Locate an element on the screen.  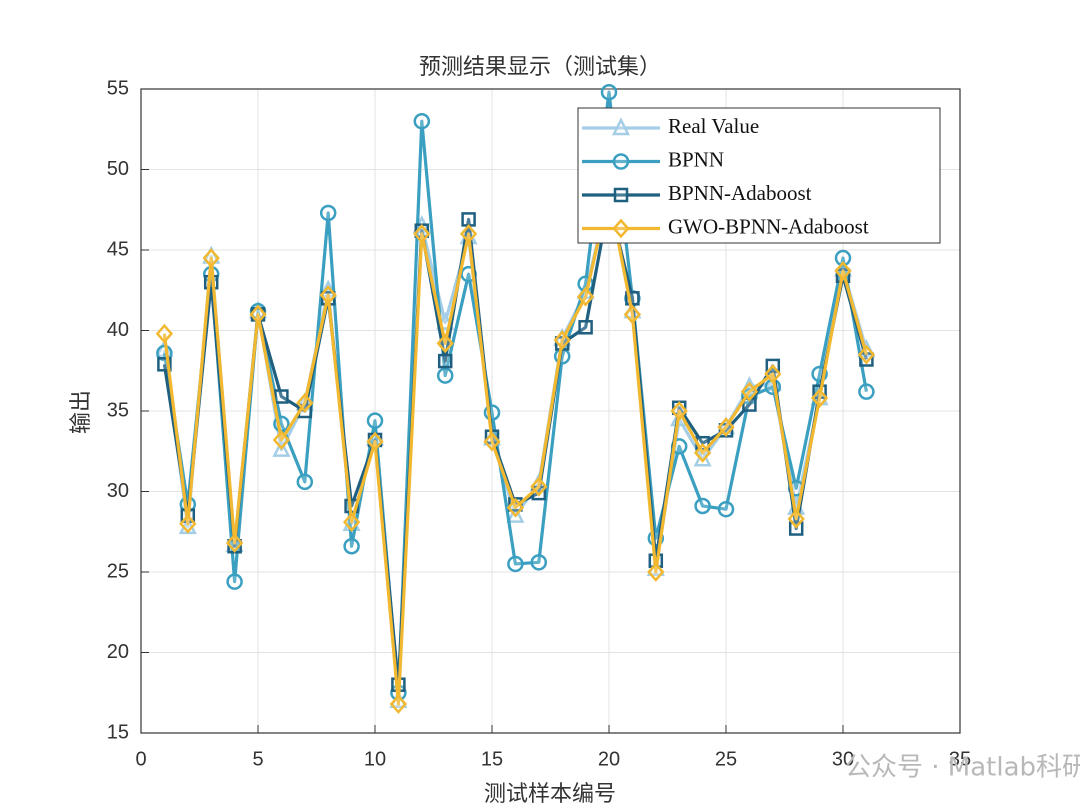
x-tick-label: 20 is located at coordinates (609, 759).